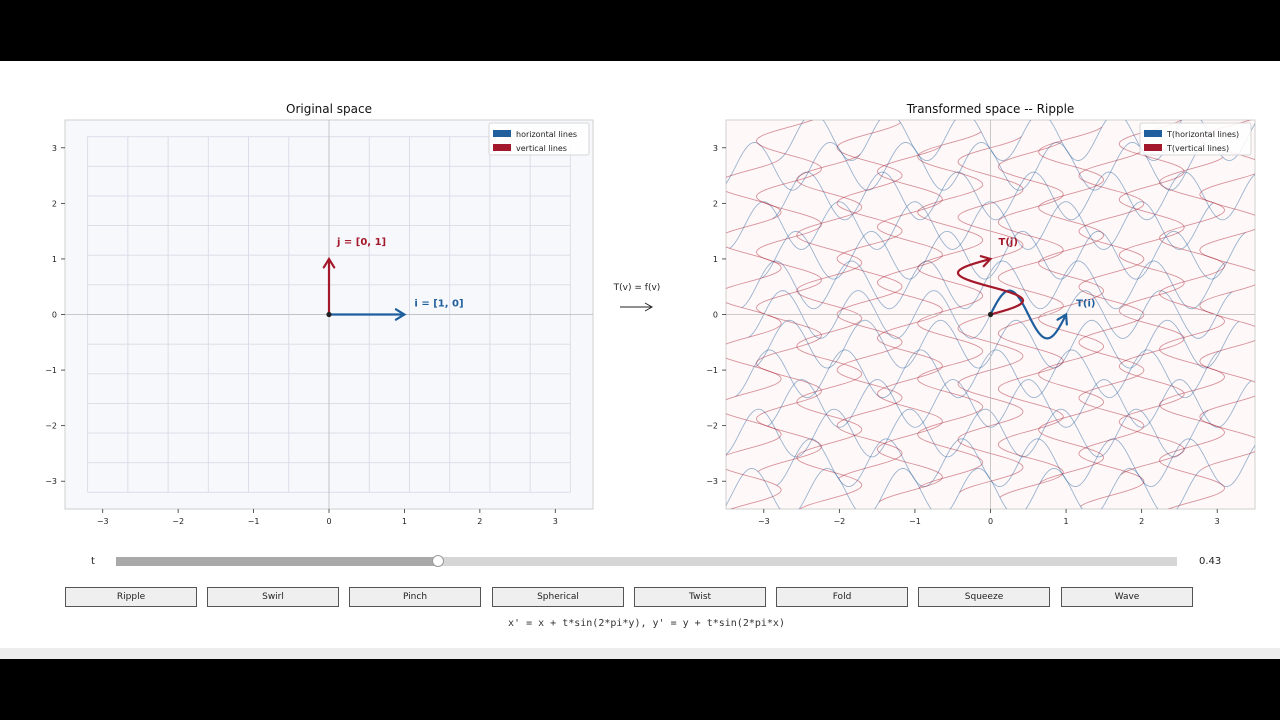  What do you see at coordinates (1197, 148) in the screenshot?
I see `legend-entry: T(vertical lines)` at bounding box center [1197, 148].